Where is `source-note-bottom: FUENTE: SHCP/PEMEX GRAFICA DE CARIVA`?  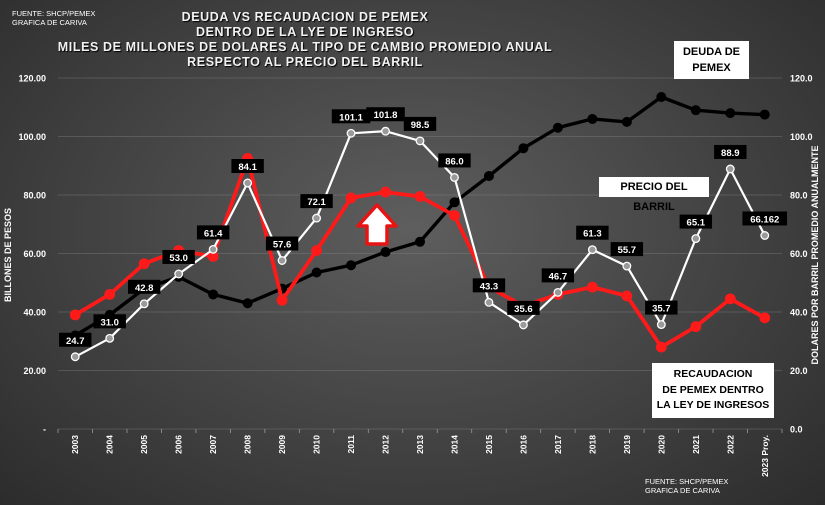 source-note-bottom: FUENTE: SHCP/PEMEX GRAFICA DE CARIVA is located at coordinates (686, 486).